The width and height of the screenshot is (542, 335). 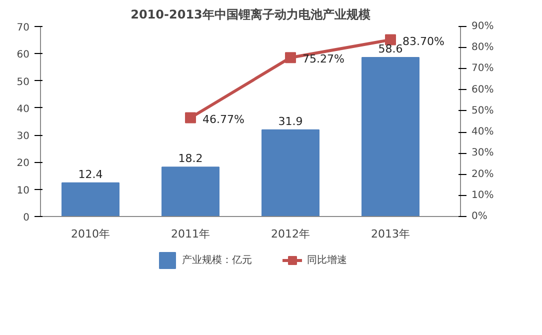 What do you see at coordinates (250, 15) in the screenshot?
I see `chart-title: 2010-2013年中国锂离子动力电池产业规模` at bounding box center [250, 15].